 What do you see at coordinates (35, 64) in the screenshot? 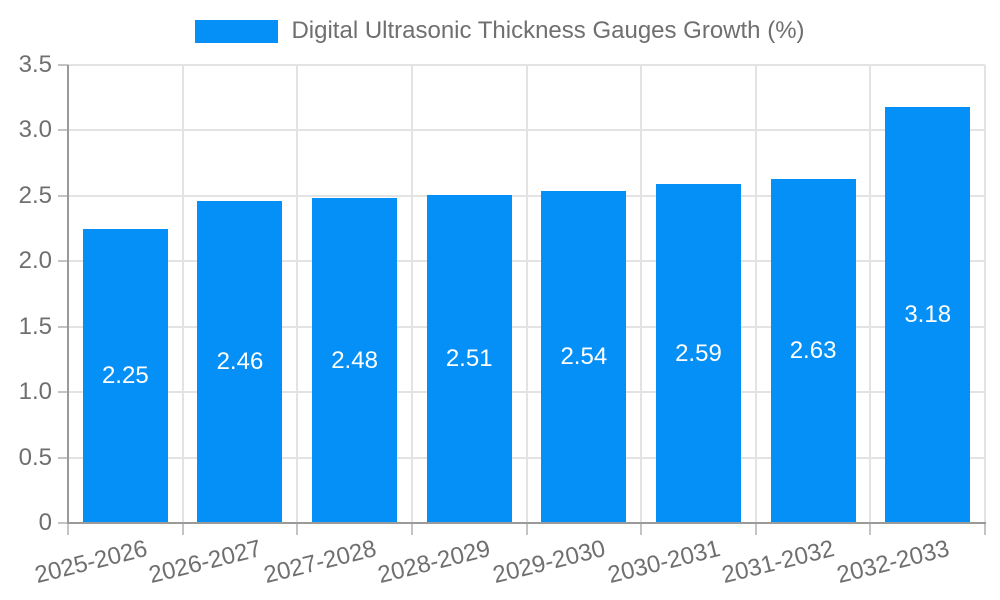
I see `y-tick-label: 3.5` at bounding box center [35, 64].